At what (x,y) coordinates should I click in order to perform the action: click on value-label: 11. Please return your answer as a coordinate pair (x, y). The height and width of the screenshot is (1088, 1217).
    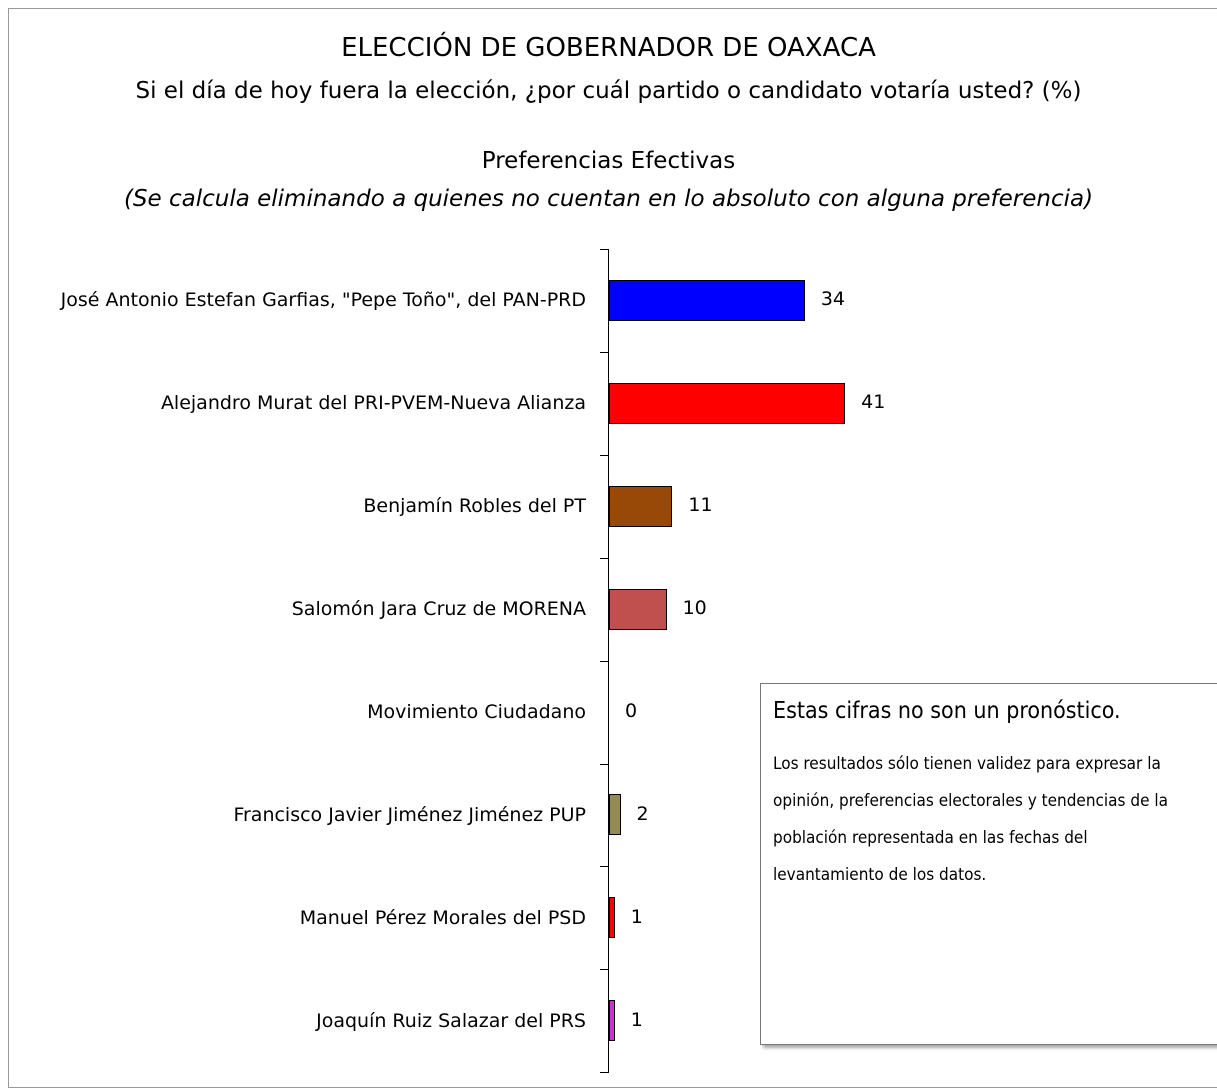
    Looking at the image, I should click on (700, 505).